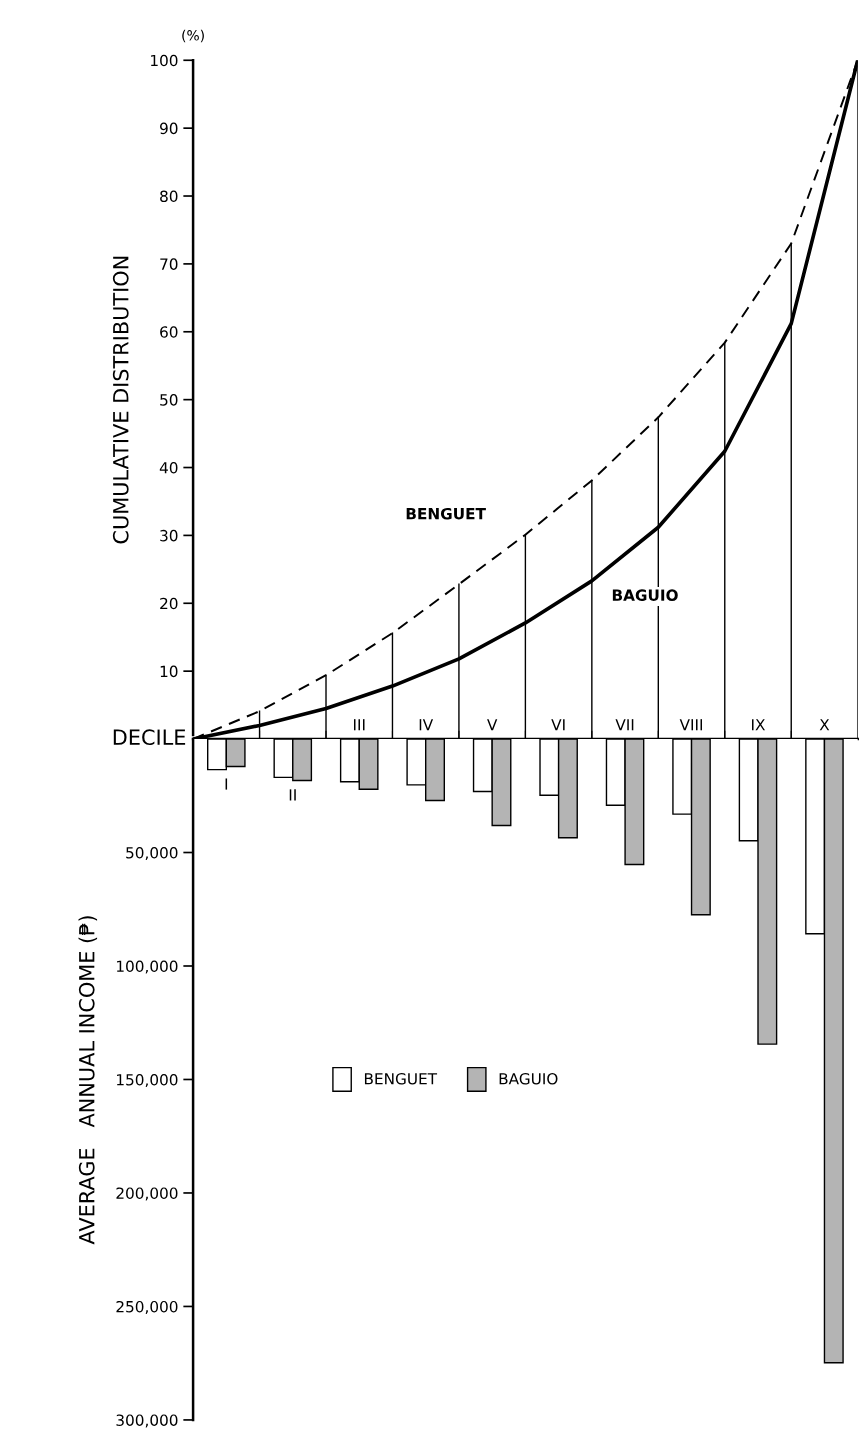 This screenshot has height=1435, width=862. I want to click on y-tick-label: 50, so click(169, 400).